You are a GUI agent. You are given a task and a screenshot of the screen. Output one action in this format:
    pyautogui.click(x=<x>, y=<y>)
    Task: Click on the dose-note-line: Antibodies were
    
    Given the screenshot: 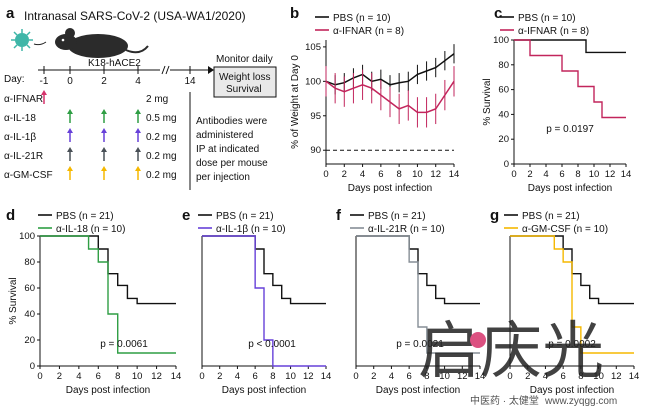 What is the action you would take?
    pyautogui.click(x=232, y=121)
    